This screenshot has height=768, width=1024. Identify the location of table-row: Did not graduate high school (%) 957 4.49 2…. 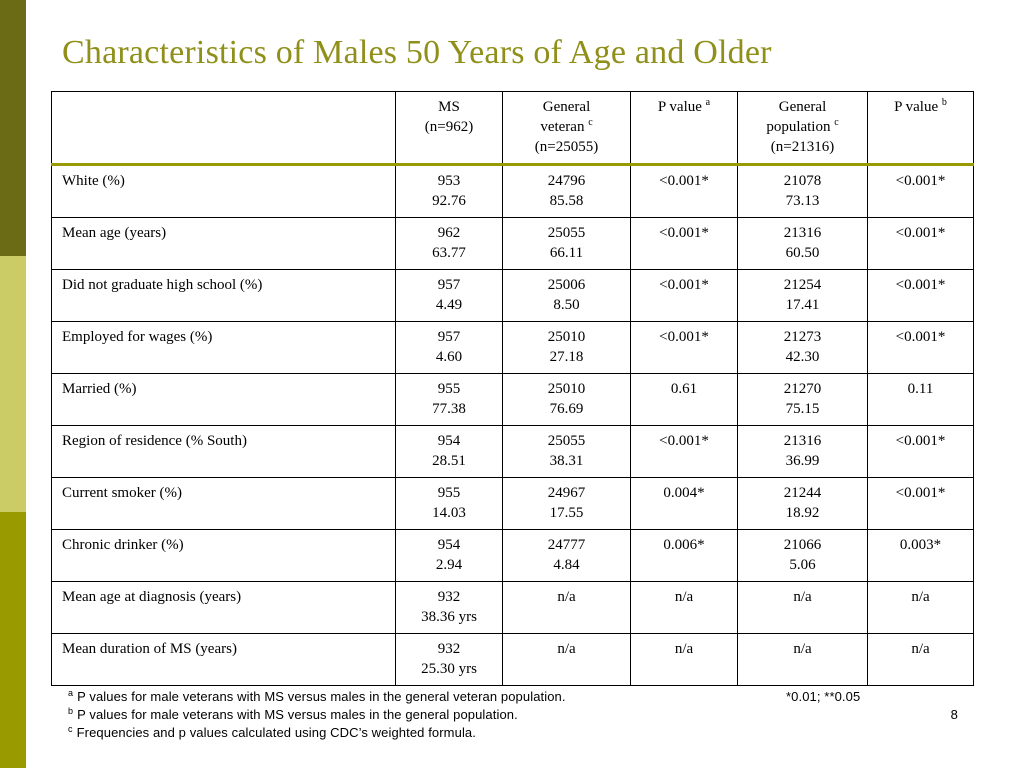
(512, 295).